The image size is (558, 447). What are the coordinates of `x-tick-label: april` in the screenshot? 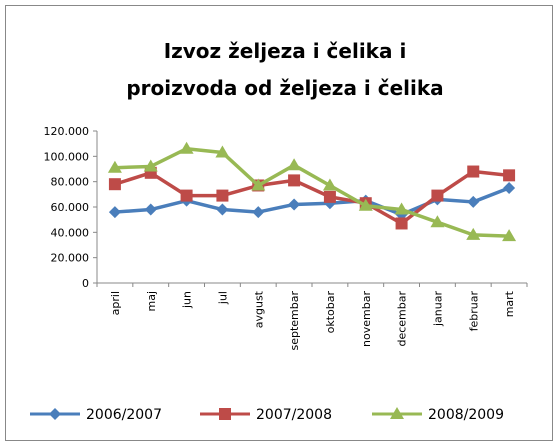 It's located at (115, 303).